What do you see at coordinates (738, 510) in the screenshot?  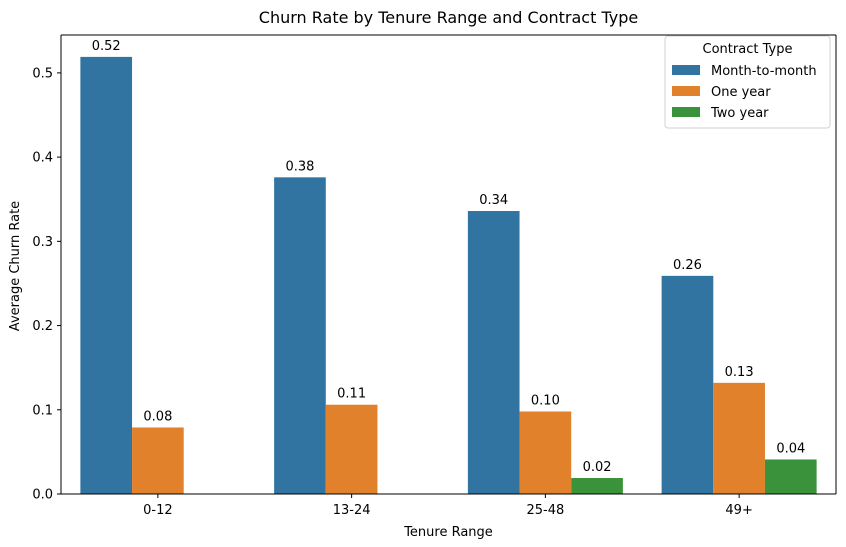 I see `x-tick-label: 49+` at bounding box center [738, 510].